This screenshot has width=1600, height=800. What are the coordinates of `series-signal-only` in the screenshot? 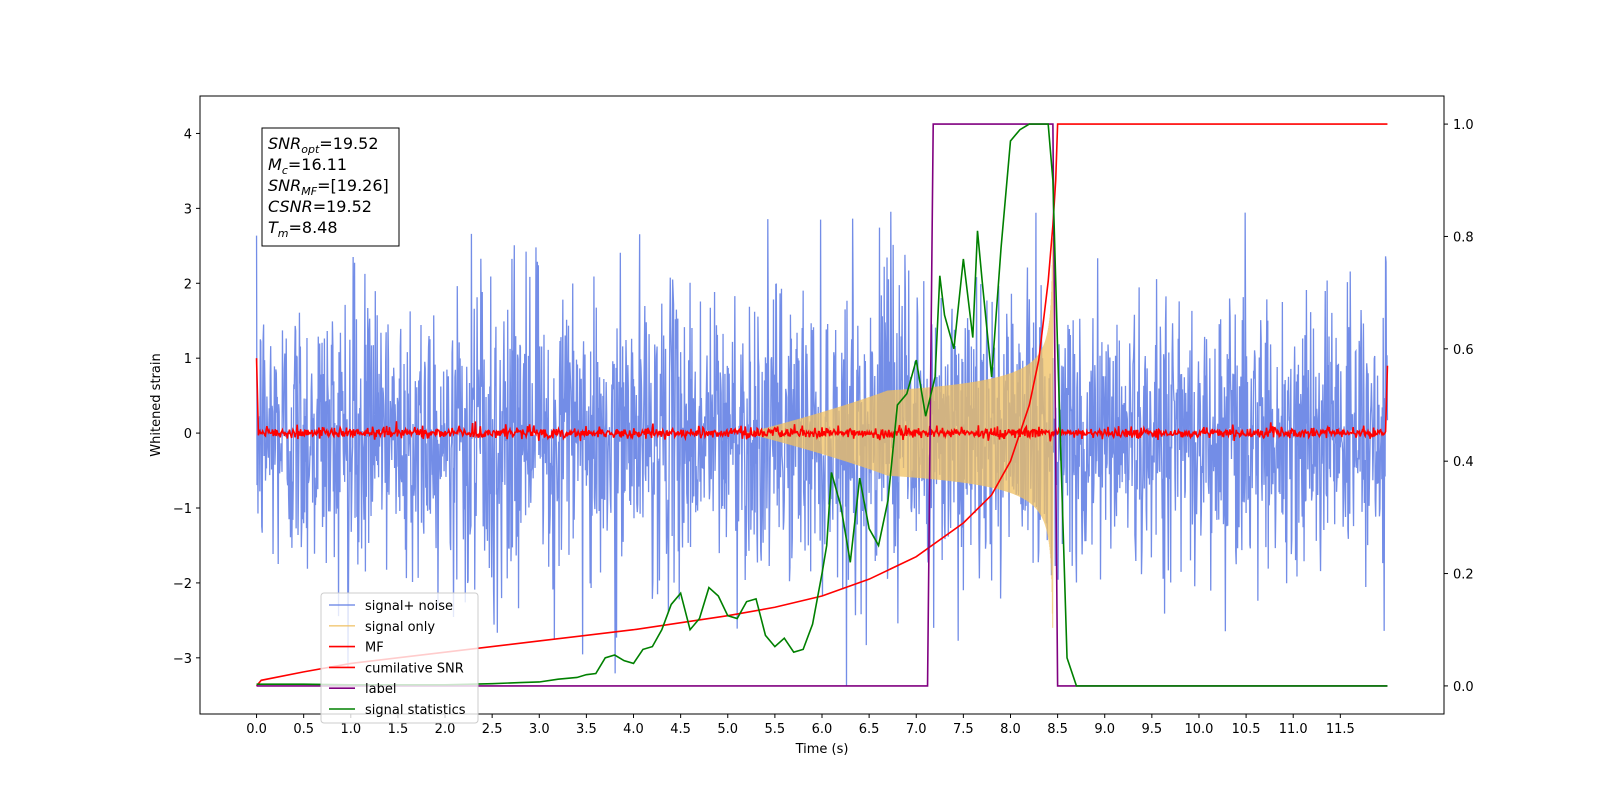 It's located at (900, 433).